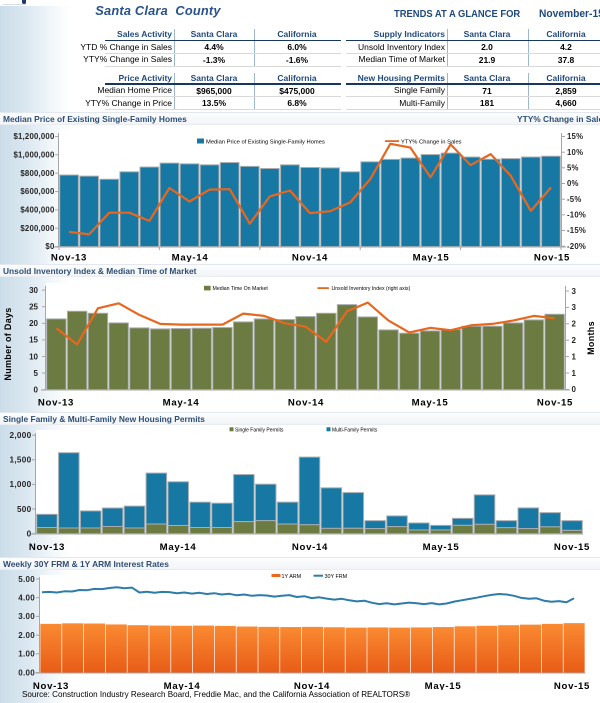 The image size is (600, 703). What do you see at coordinates (8, 343) in the screenshot?
I see `svg-text: Number of Days` at bounding box center [8, 343].